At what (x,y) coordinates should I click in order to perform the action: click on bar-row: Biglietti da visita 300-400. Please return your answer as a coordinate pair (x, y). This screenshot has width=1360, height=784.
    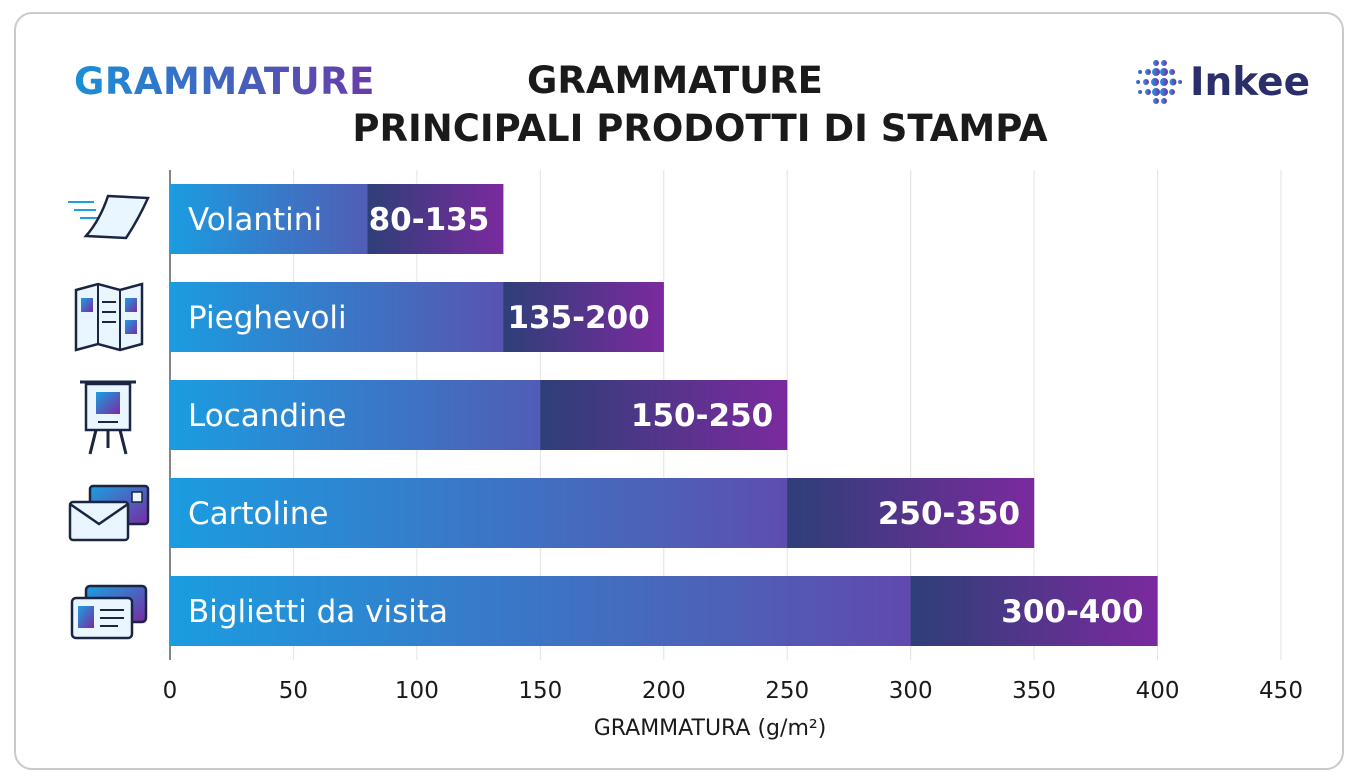
    Looking at the image, I should click on (664, 611).